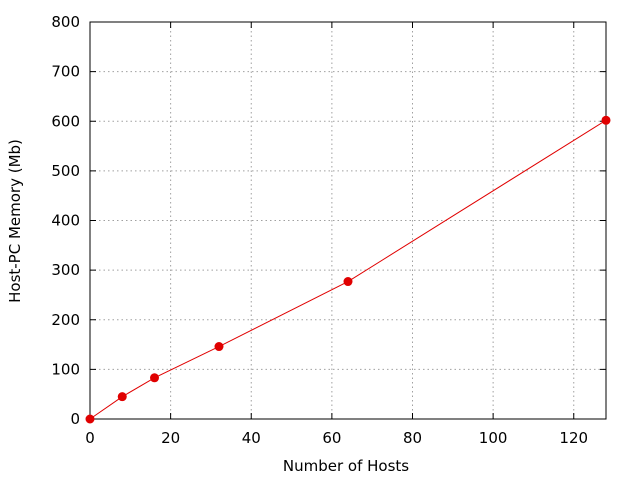 This screenshot has height=480, width=640. What do you see at coordinates (346, 466) in the screenshot?
I see `x-axis-title: Number of Hosts` at bounding box center [346, 466].